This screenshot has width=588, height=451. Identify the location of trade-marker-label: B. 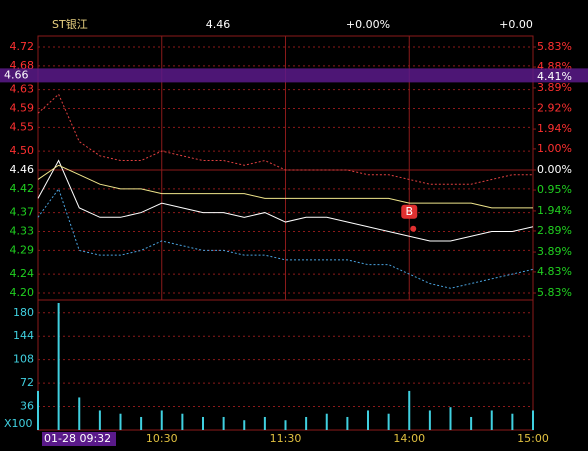
(409, 211).